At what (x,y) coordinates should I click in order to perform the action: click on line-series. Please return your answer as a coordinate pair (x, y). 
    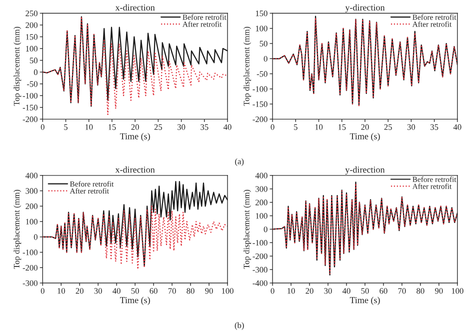
    Looking at the image, I should click on (135, 238).